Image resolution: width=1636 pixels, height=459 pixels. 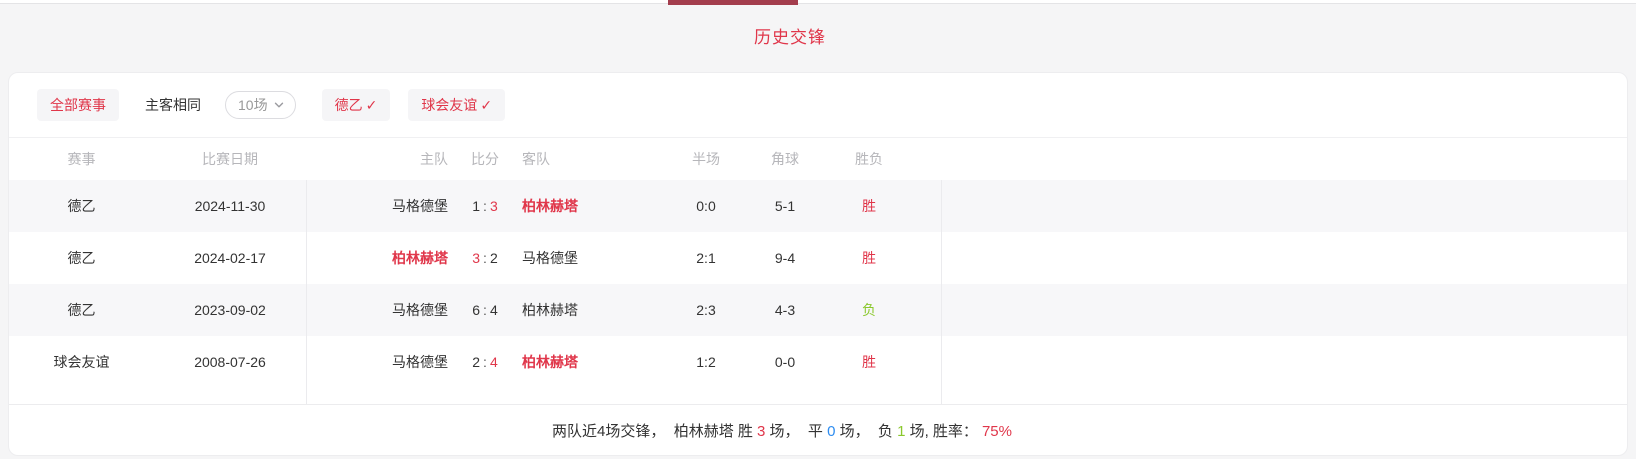 What do you see at coordinates (253, 105) in the screenshot?
I see `match-count-value: 10场` at bounding box center [253, 105].